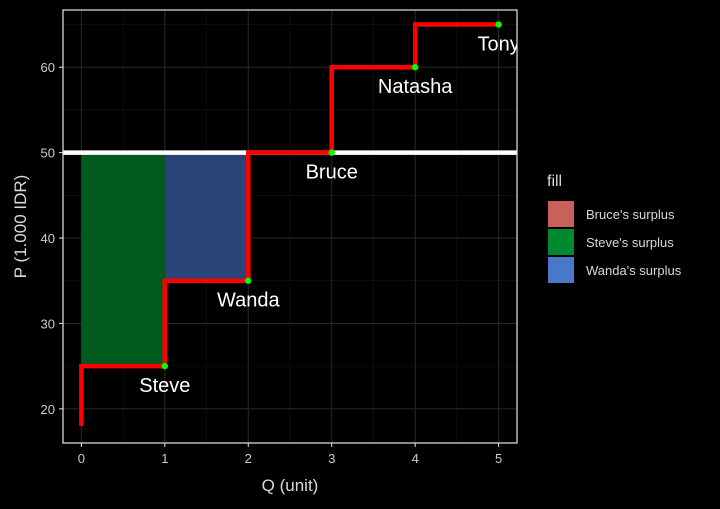  What do you see at coordinates (48, 153) in the screenshot?
I see `y-tick-label-3: 50` at bounding box center [48, 153].